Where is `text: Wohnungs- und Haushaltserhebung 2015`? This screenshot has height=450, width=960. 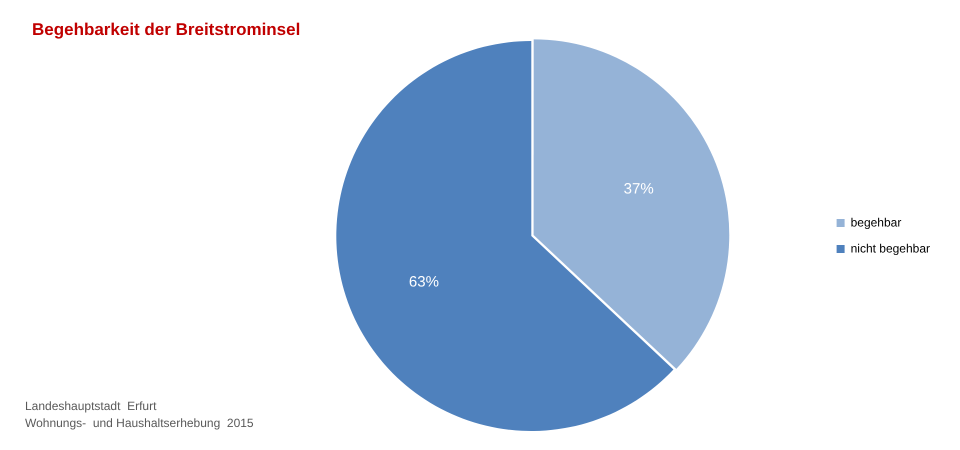 text: Wohnungs- und Haushaltserhebung 2015 is located at coordinates (139, 423).